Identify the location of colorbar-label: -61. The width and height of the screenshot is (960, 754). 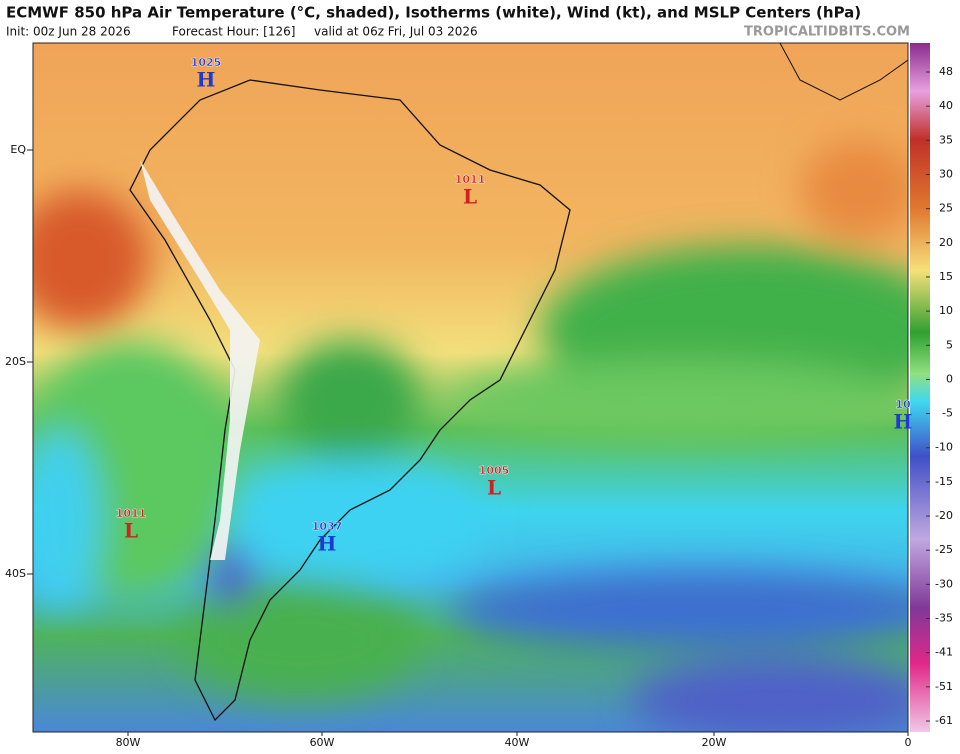
(944, 720).